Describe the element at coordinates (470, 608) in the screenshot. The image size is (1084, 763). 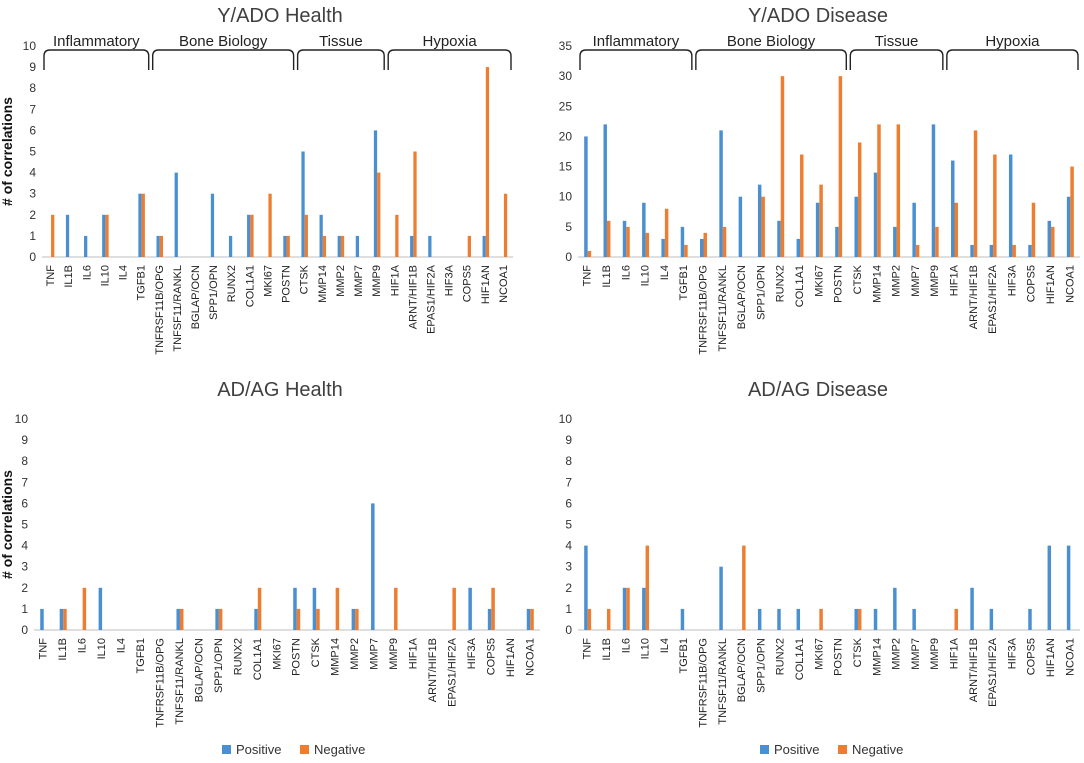
I see `bar-positive-hif3a` at that location.